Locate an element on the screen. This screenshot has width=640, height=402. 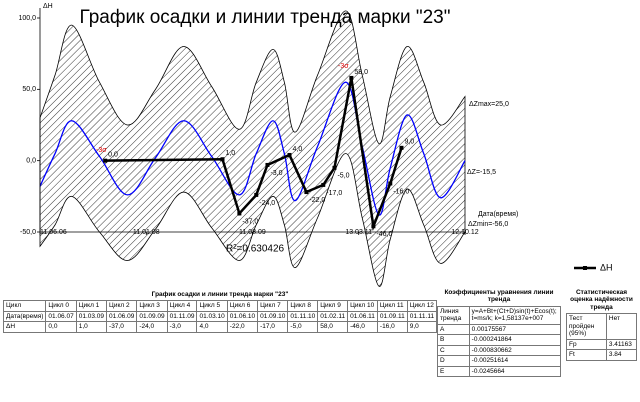
table-title: Коэффициенты уравнения линии тренда is located at coordinates (499, 296).